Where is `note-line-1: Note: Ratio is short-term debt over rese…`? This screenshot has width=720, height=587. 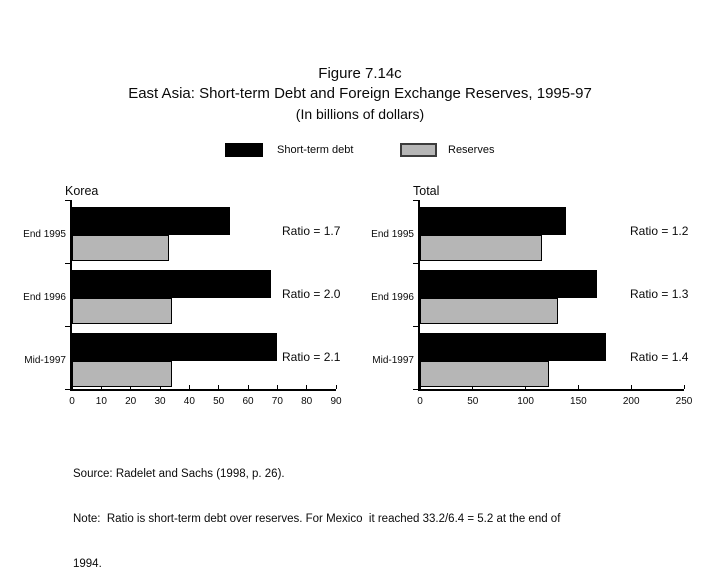 note-line-1: Note: Ratio is short-term debt over rese… is located at coordinates (317, 519).